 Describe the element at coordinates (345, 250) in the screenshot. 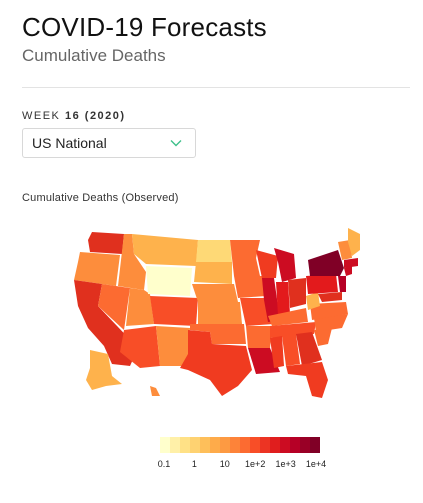

I see `state-vermont-nh` at that location.